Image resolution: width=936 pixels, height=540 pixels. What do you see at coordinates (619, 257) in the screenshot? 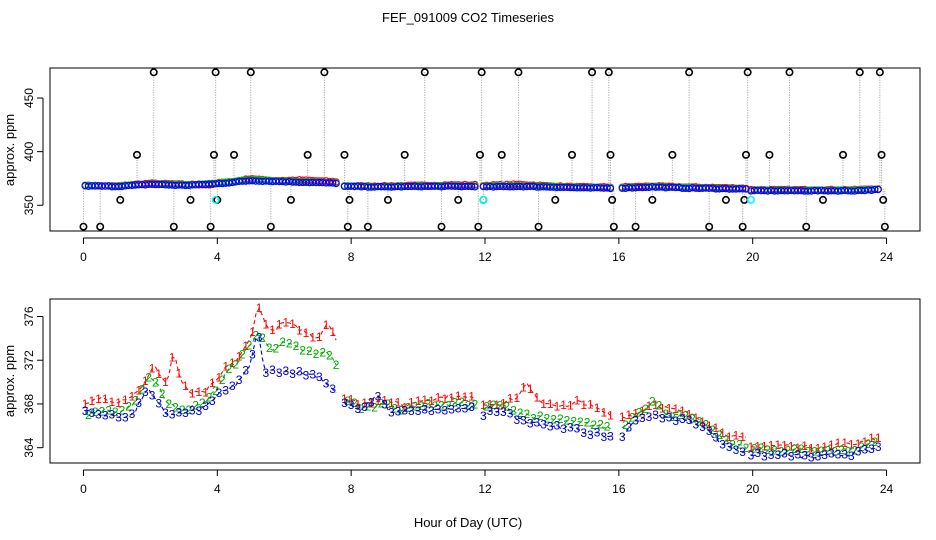
I see `top-x-tick-label: 16` at bounding box center [619, 257].